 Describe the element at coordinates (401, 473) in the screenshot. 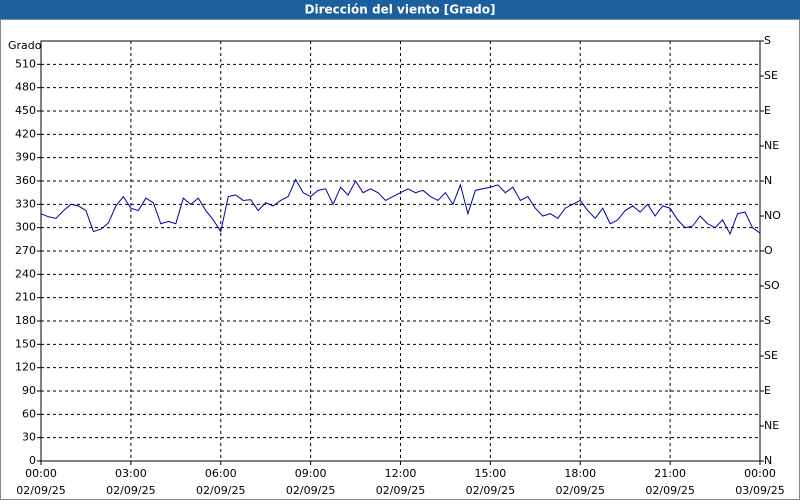

I see `x-tick-label: 12:00` at that location.